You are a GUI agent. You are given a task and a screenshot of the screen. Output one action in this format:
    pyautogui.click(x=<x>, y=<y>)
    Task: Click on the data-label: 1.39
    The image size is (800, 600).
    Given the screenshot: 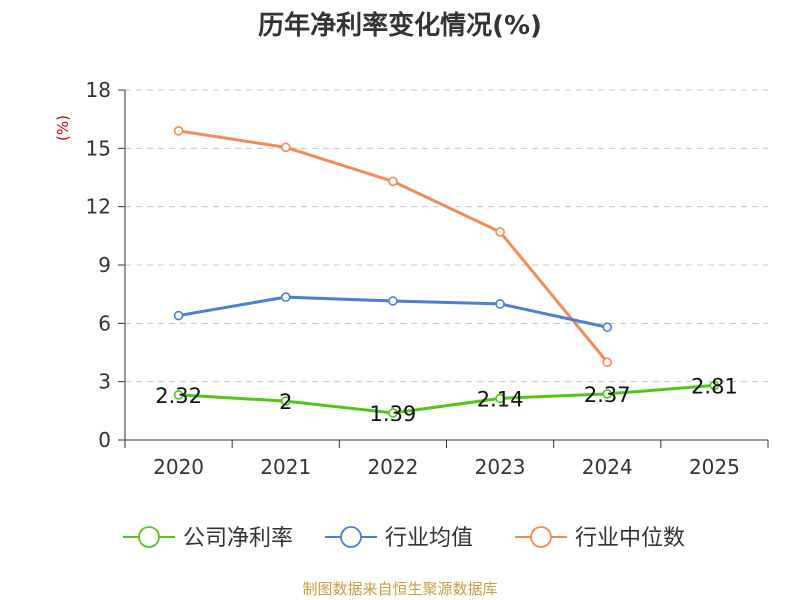 What is the action you would take?
    pyautogui.click(x=393, y=414)
    